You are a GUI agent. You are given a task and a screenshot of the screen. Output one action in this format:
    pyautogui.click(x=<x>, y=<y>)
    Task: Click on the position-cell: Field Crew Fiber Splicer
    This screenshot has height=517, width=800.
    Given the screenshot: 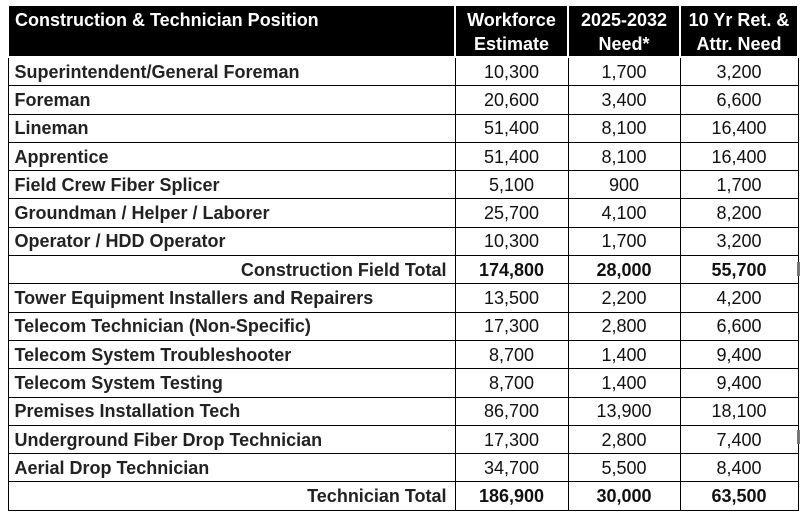 What is the action you would take?
    pyautogui.click(x=231, y=185)
    